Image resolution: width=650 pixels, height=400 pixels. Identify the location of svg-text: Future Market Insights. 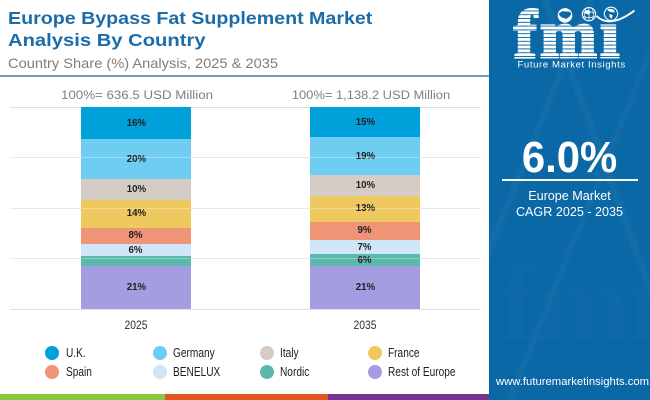
(571, 65).